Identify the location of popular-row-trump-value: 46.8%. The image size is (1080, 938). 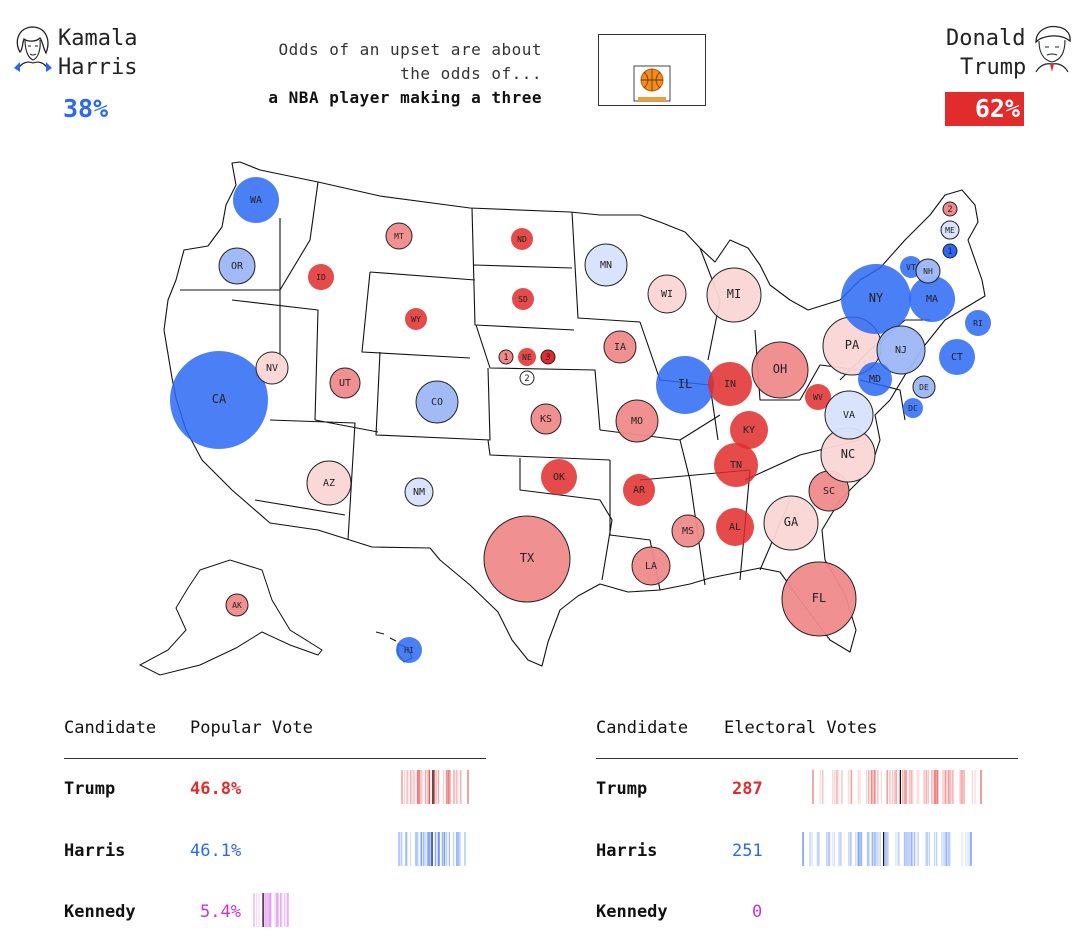
(216, 789).